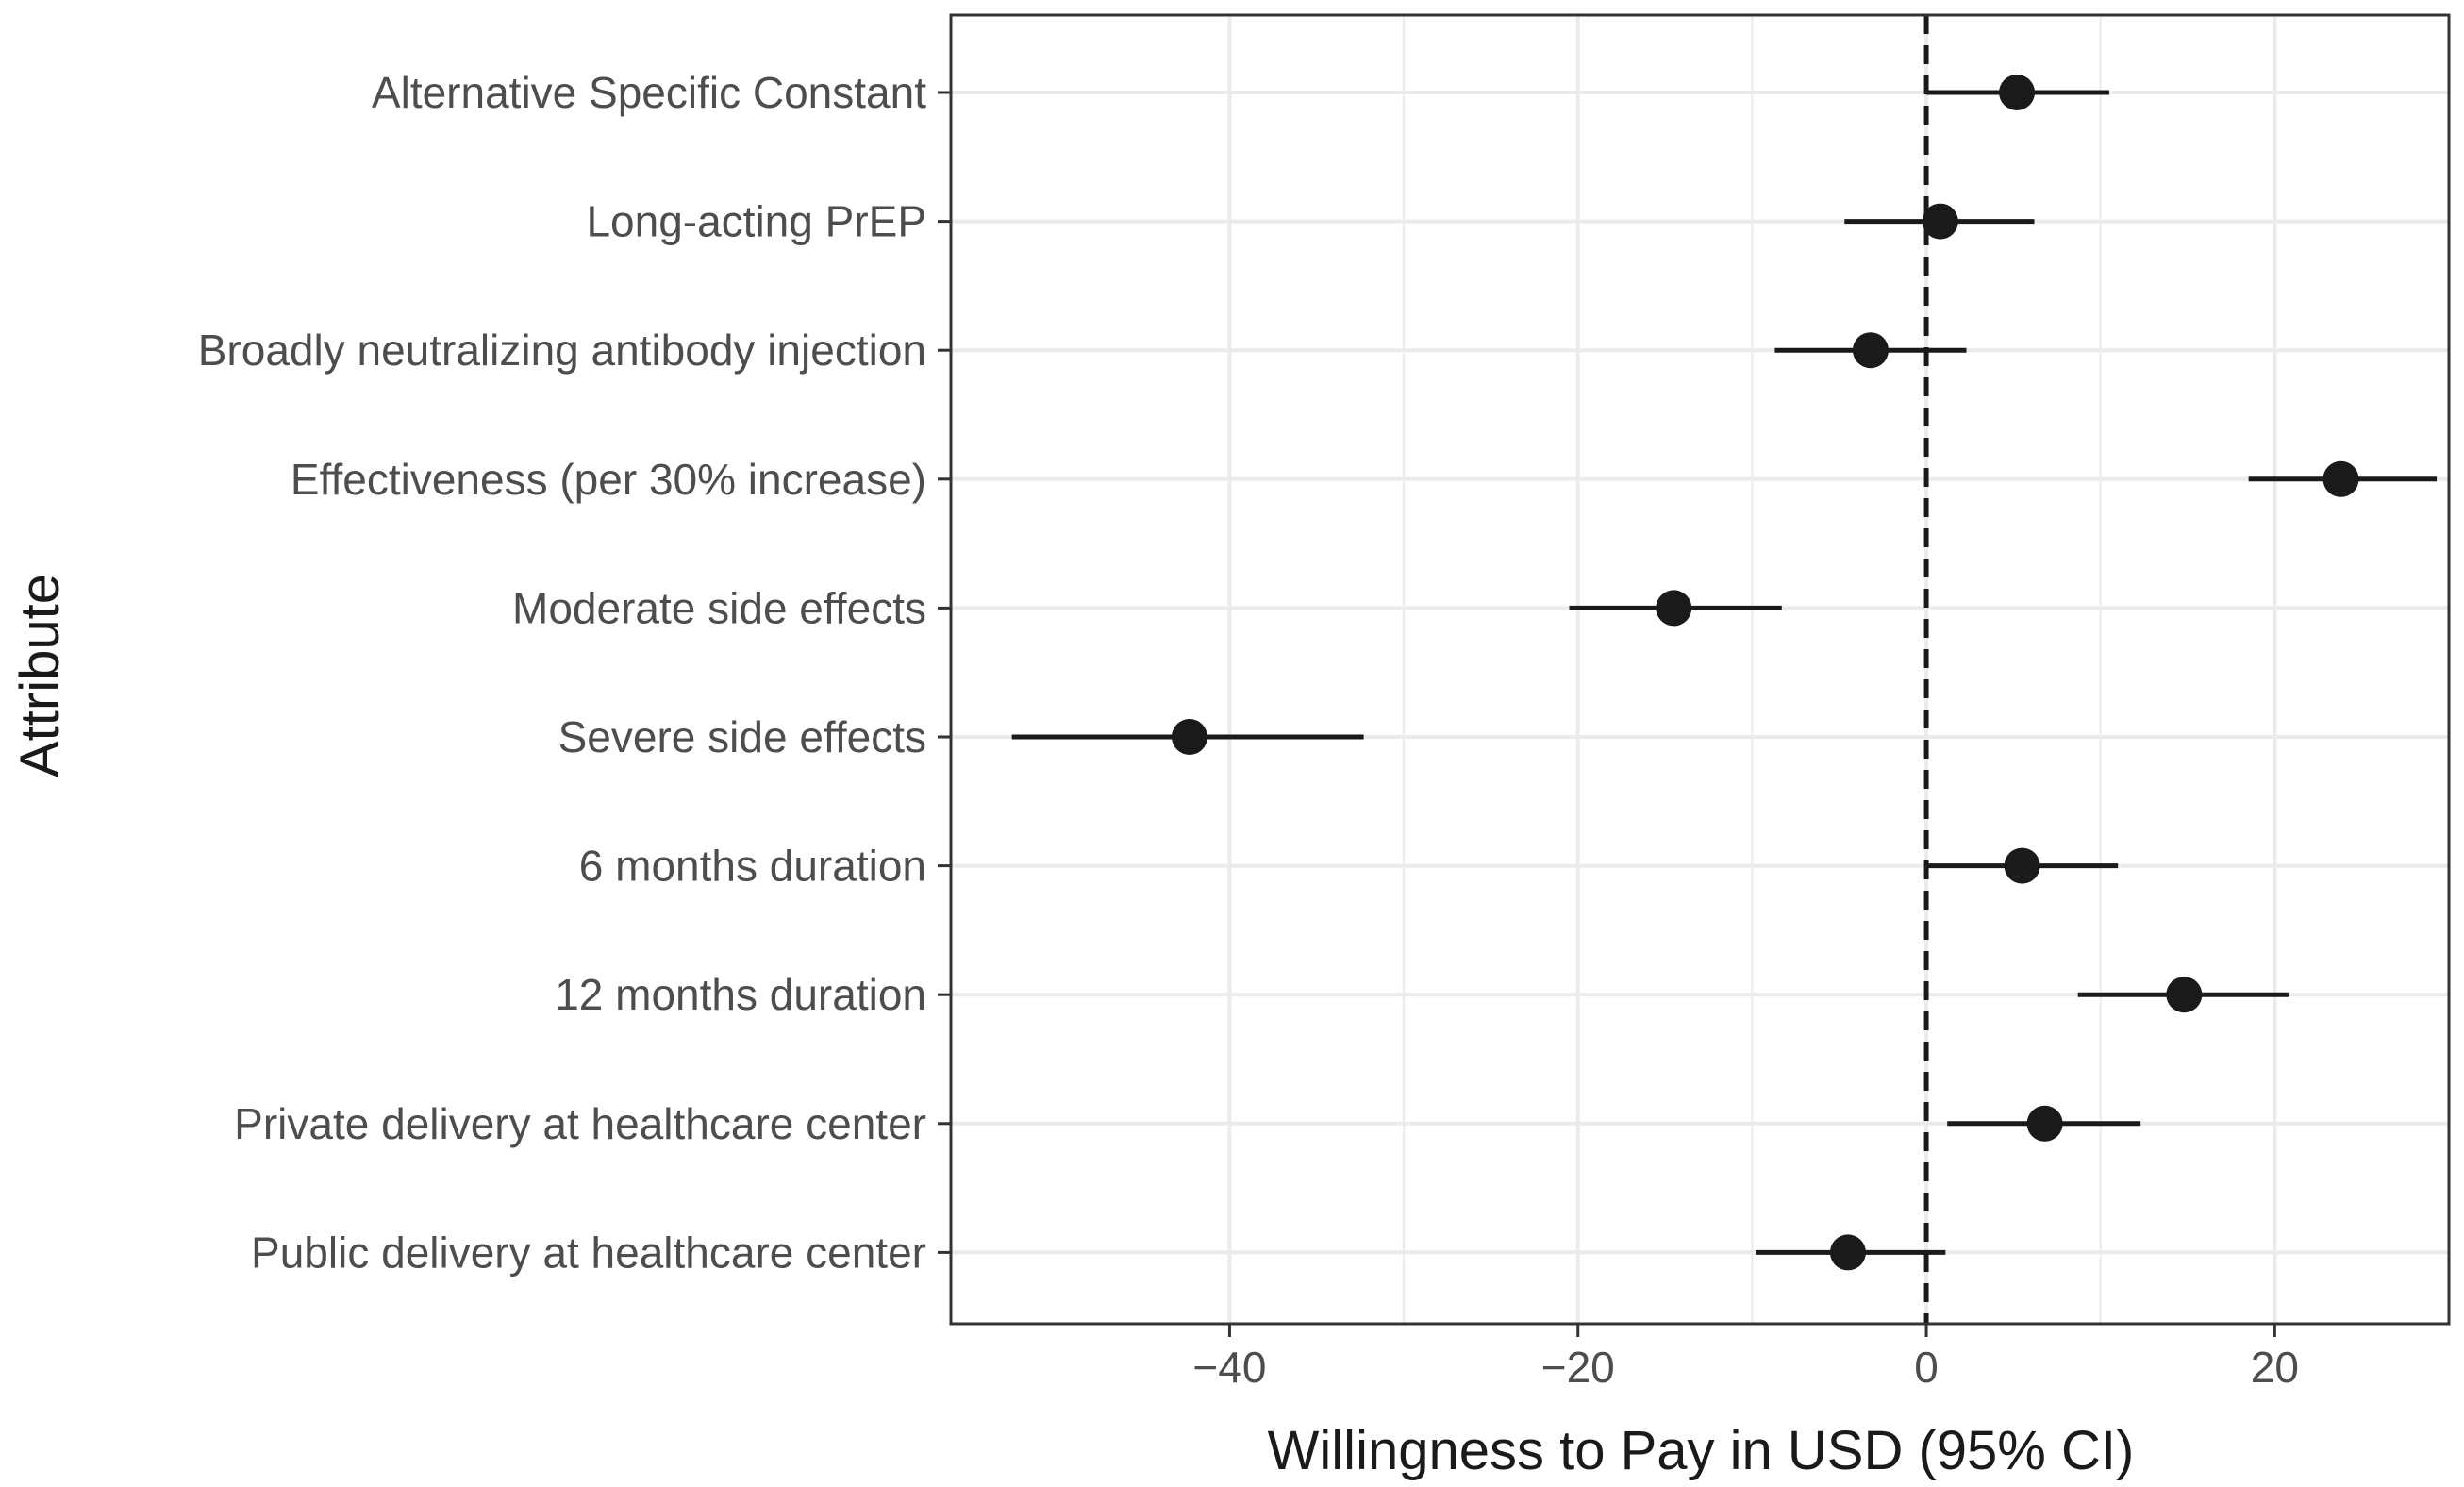 The image size is (2464, 1487). What do you see at coordinates (1702, 1451) in the screenshot?
I see `x-axis-title: Willingness to Pay in USD (95% CI)` at bounding box center [1702, 1451].